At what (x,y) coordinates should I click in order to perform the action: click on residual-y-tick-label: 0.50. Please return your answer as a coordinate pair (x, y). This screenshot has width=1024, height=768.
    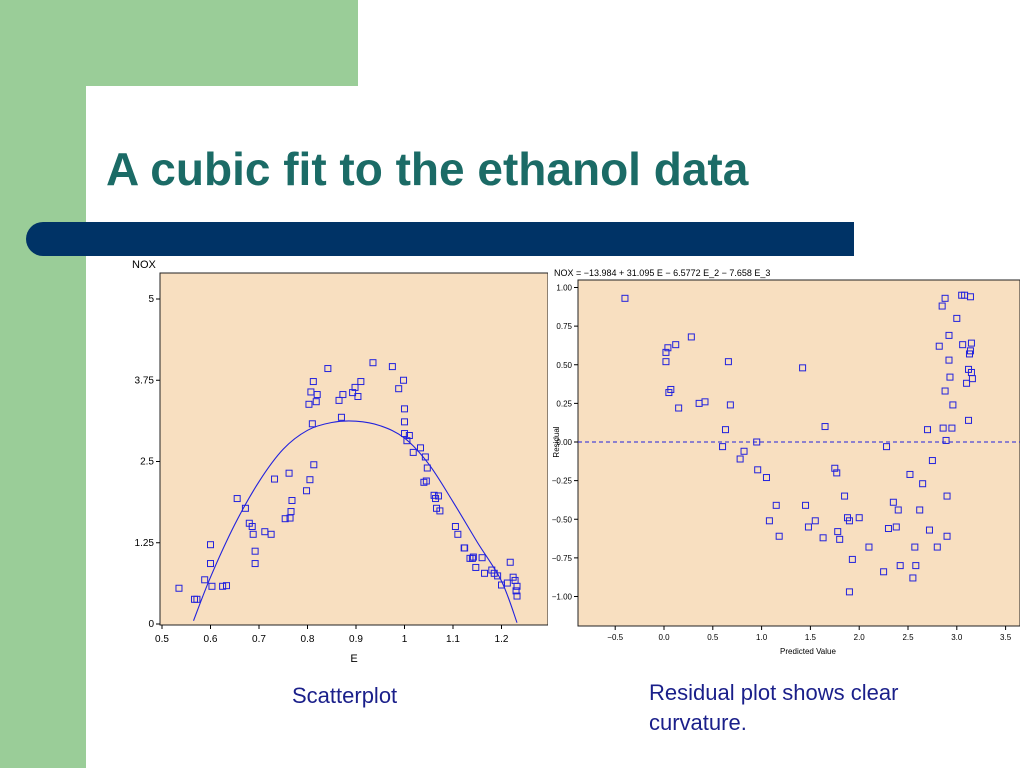
    Looking at the image, I should click on (564, 365).